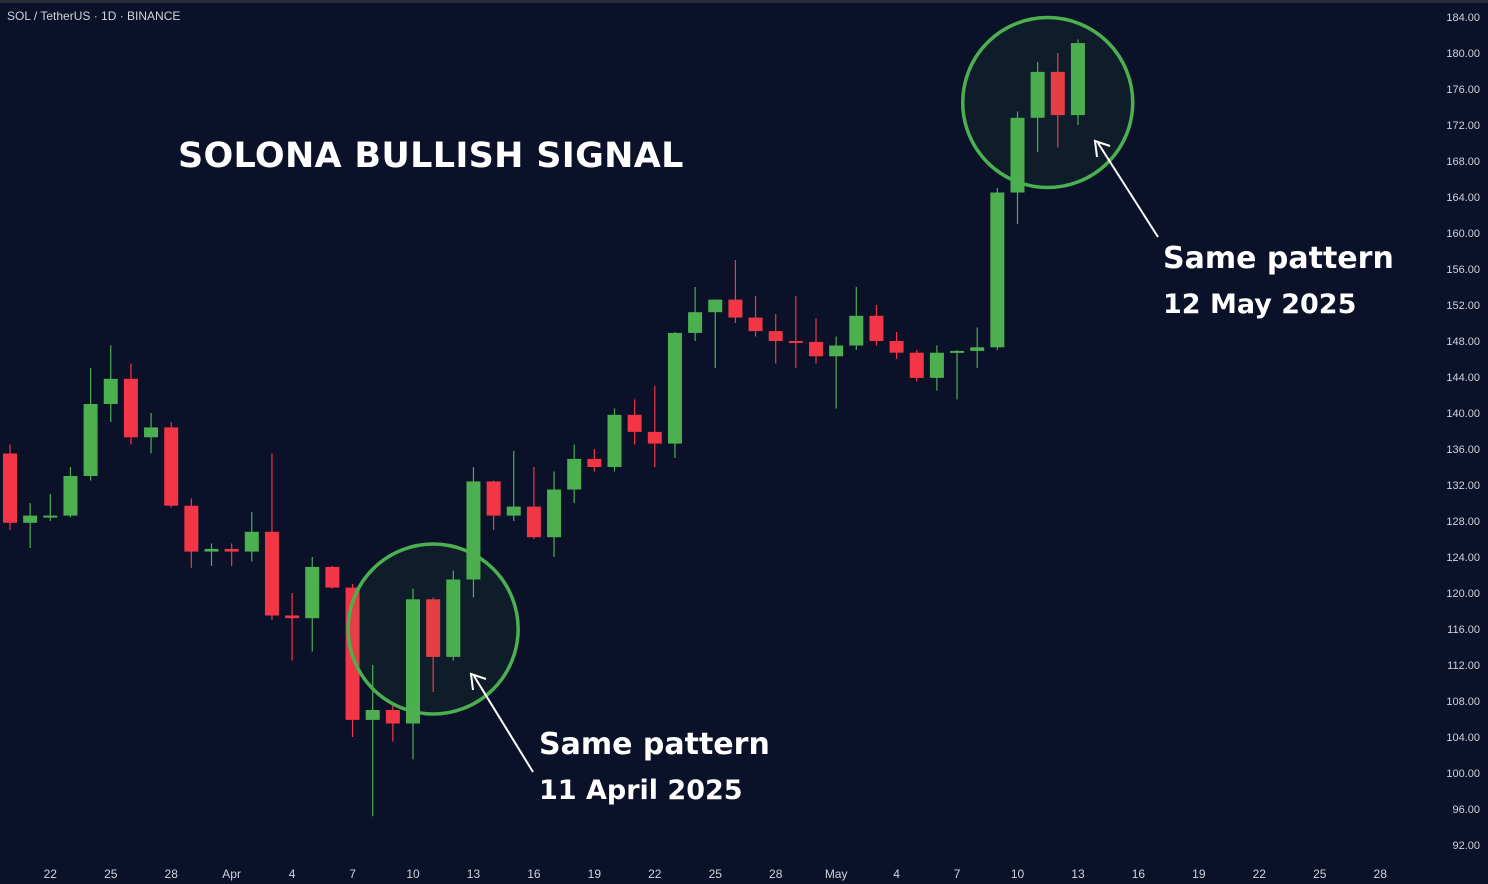 The width and height of the screenshot is (1488, 884). I want to click on x-tick-label: May, so click(836, 874).